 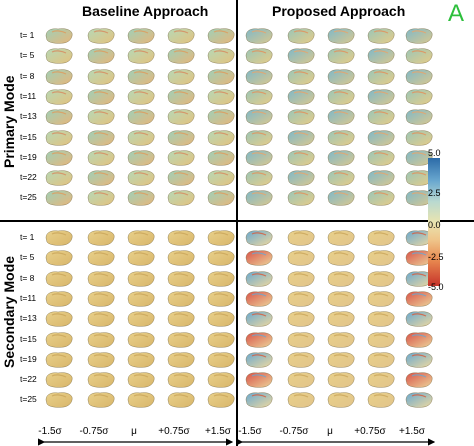 I want to click on panel-letter: A, so click(x=456, y=13).